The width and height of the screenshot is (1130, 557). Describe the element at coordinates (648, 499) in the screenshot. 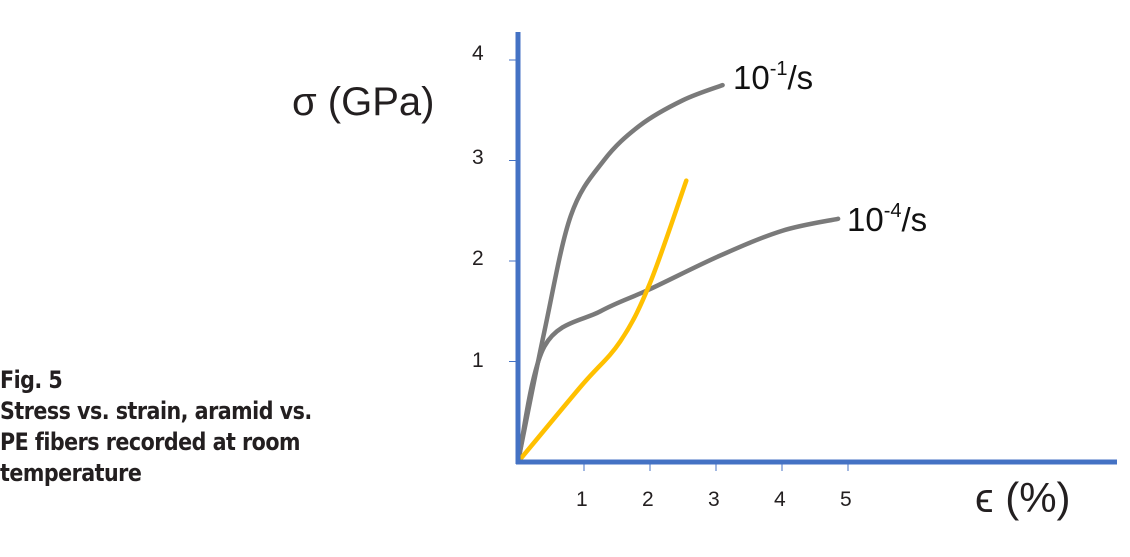

I see `x-tick-2: 2` at that location.